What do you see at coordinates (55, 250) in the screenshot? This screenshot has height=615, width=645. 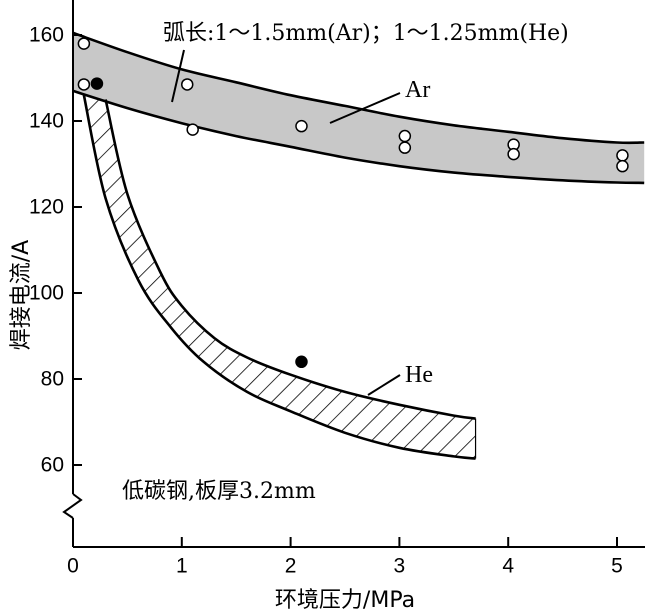 I see `y-ticks: 60 80 100 120 140 160` at bounding box center [55, 250].